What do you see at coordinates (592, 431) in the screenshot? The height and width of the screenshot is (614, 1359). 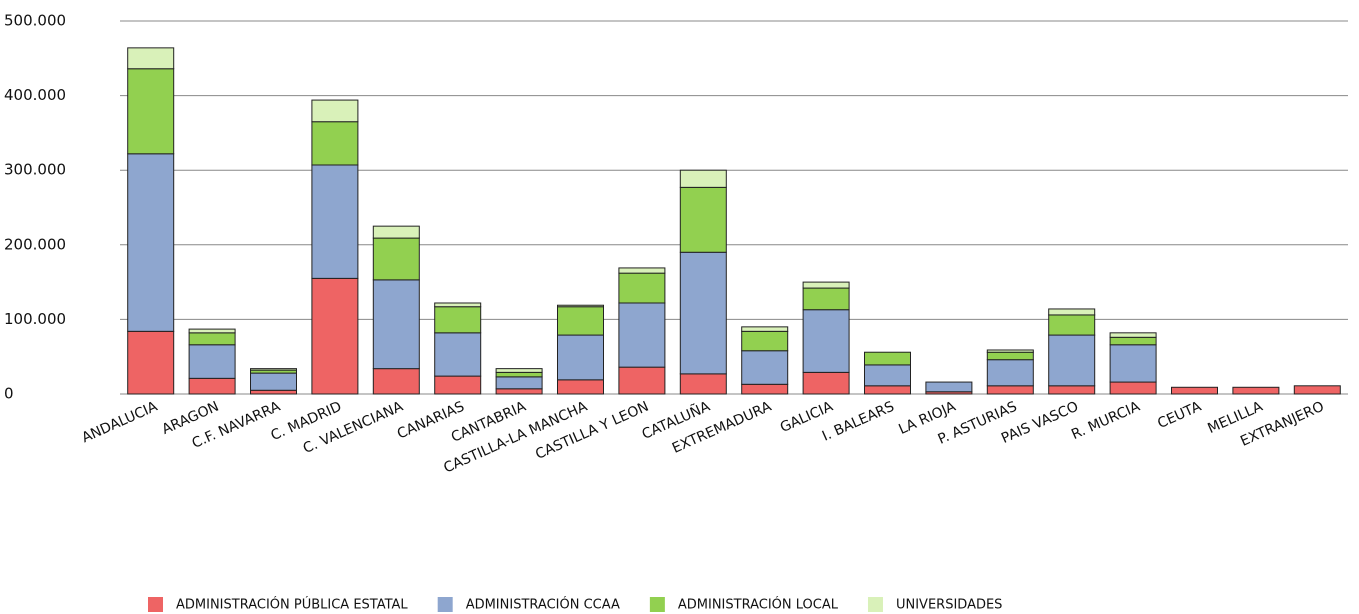 I see `x-tick-label: CASTILLA Y LEON` at bounding box center [592, 431].